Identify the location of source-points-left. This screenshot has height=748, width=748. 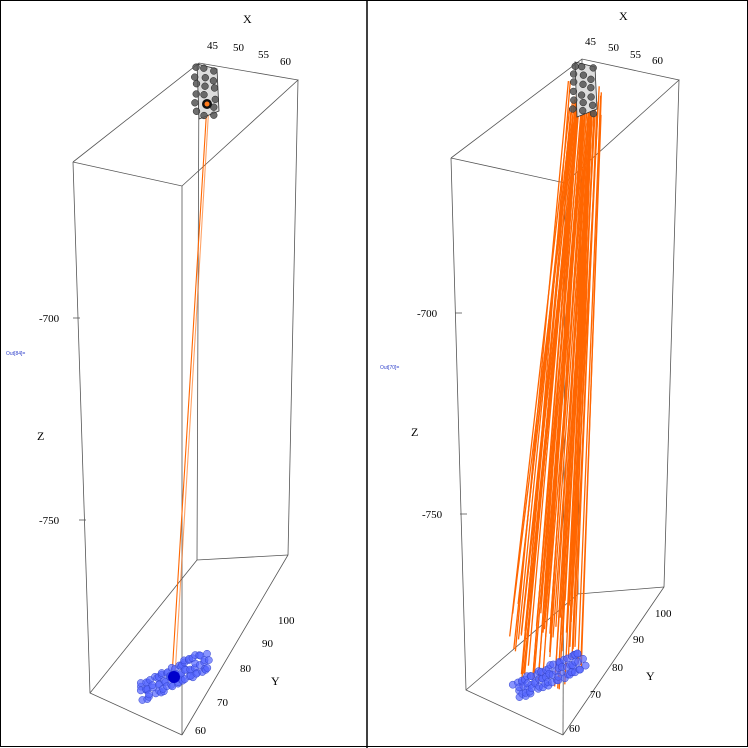
(205, 91).